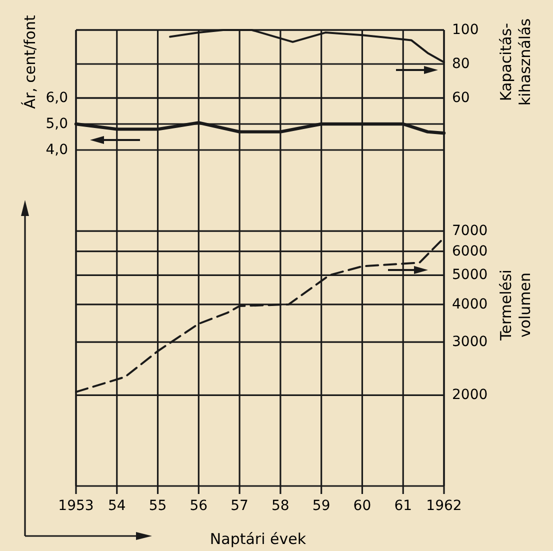 The height and width of the screenshot is (551, 553). What do you see at coordinates (515, 306) in the screenshot?
I see `y-axis-title: Termelési volumen` at bounding box center [515, 306].